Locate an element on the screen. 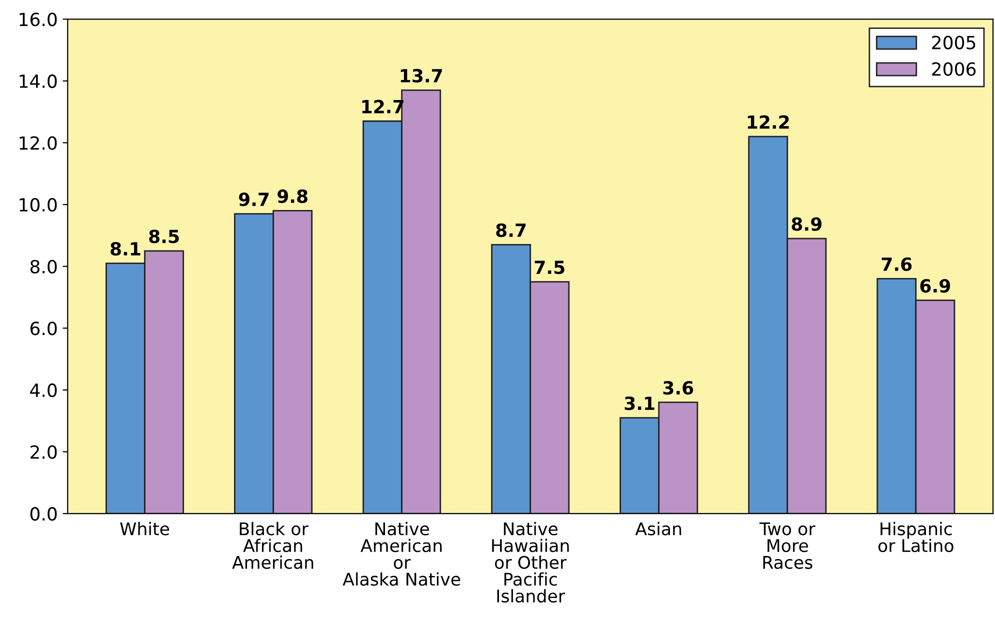  legend-label: 2005 is located at coordinates (954, 43).